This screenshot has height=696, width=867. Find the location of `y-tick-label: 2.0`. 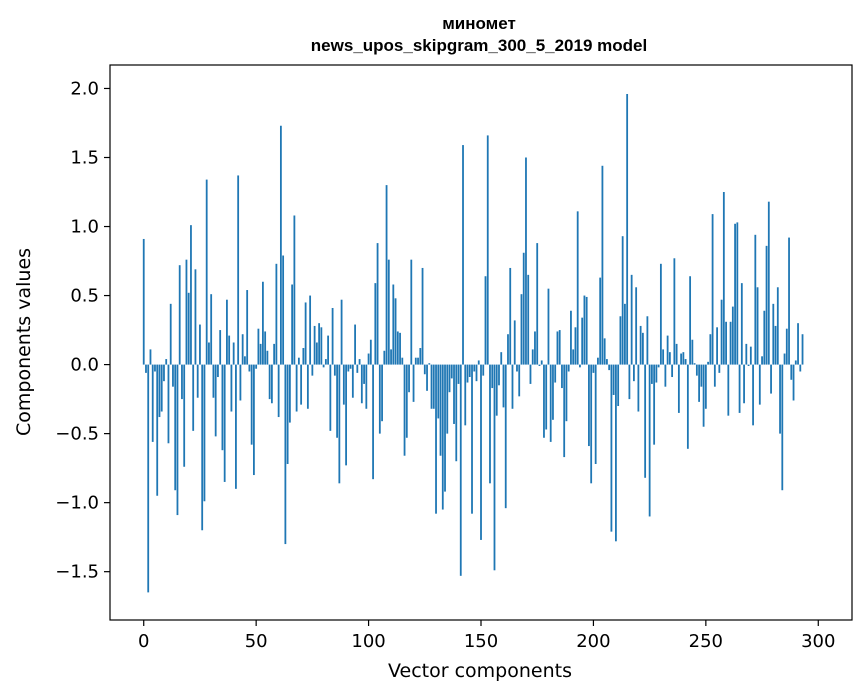

y-tick-label: 2.0 is located at coordinates (84, 88).